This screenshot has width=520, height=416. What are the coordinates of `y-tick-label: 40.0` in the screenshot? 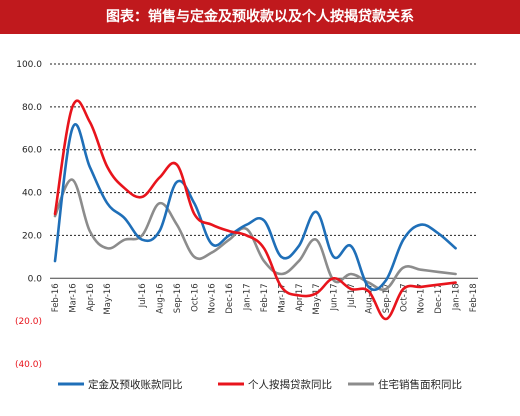 It's located at (32, 194).